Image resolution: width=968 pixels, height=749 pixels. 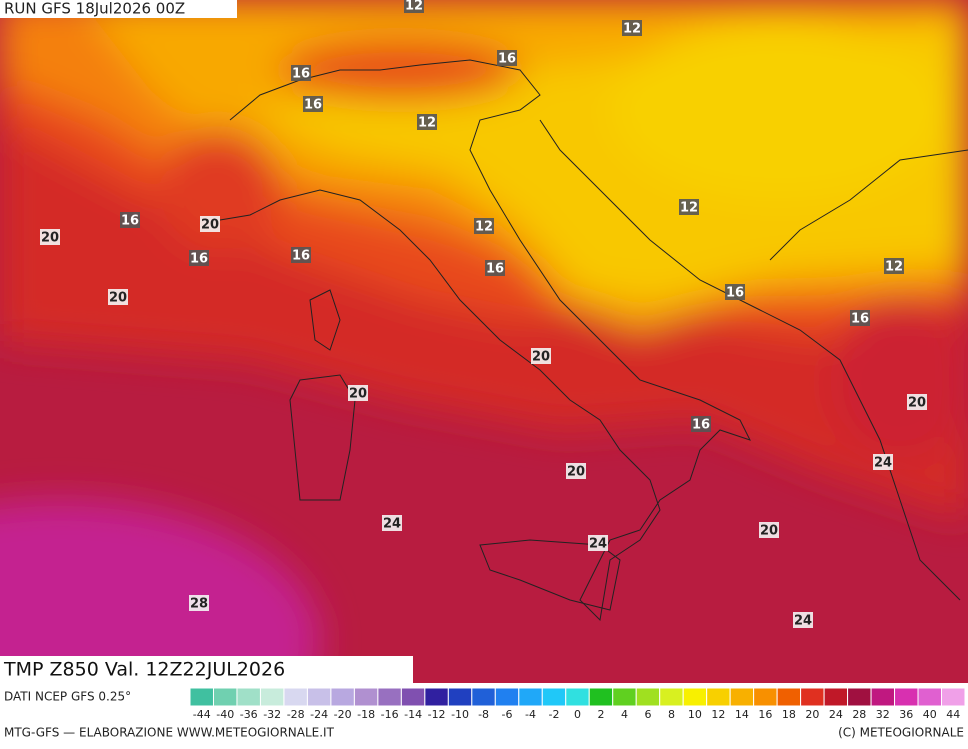 I want to click on scale-label: 6, so click(x=647, y=714).